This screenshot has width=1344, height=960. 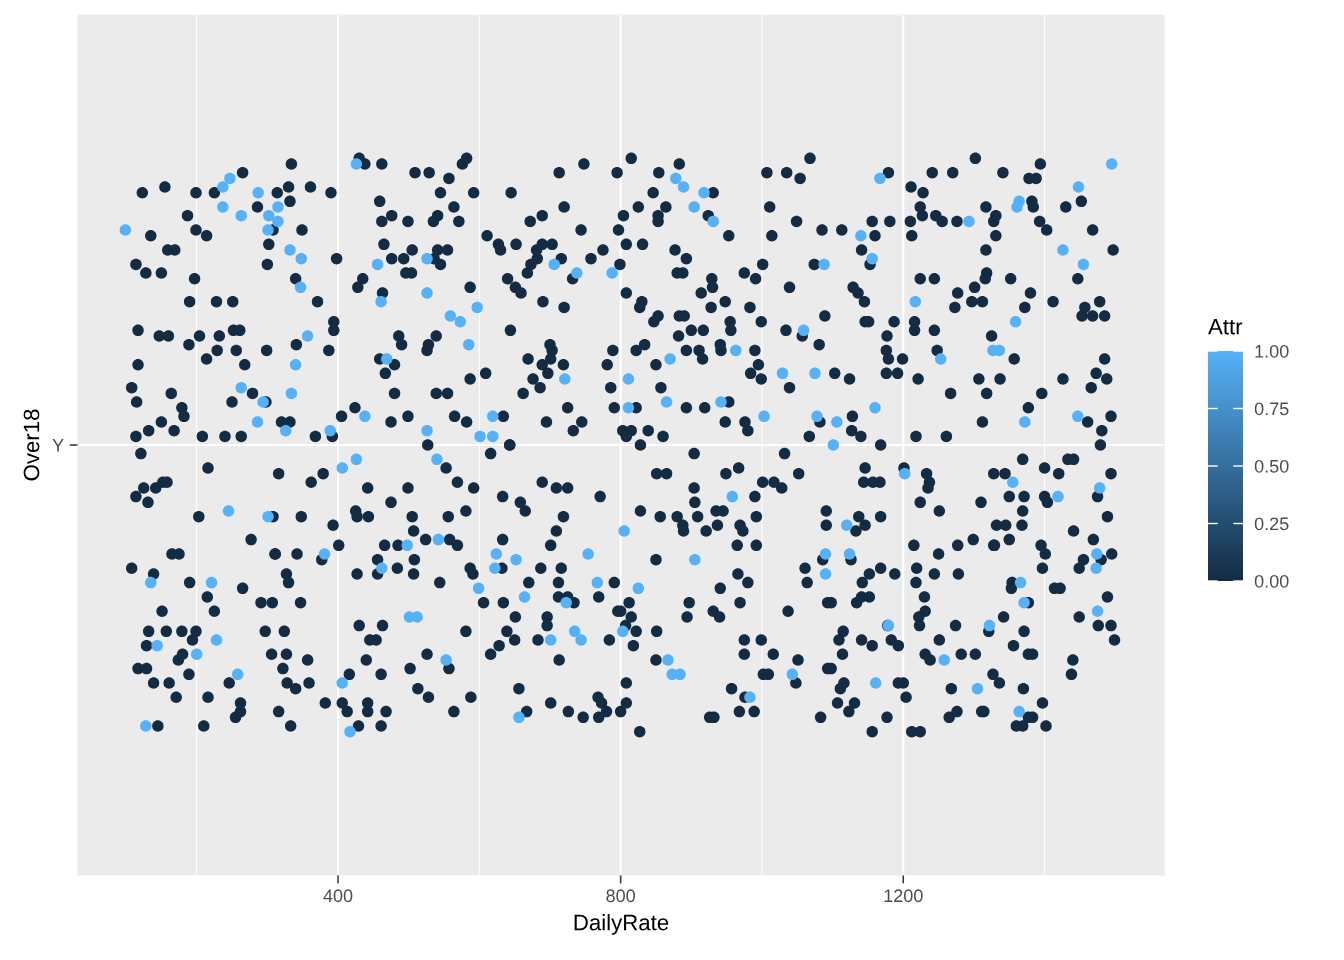 What do you see at coordinates (903, 896) in the screenshot?
I see `x-tick-label: 1200` at bounding box center [903, 896].